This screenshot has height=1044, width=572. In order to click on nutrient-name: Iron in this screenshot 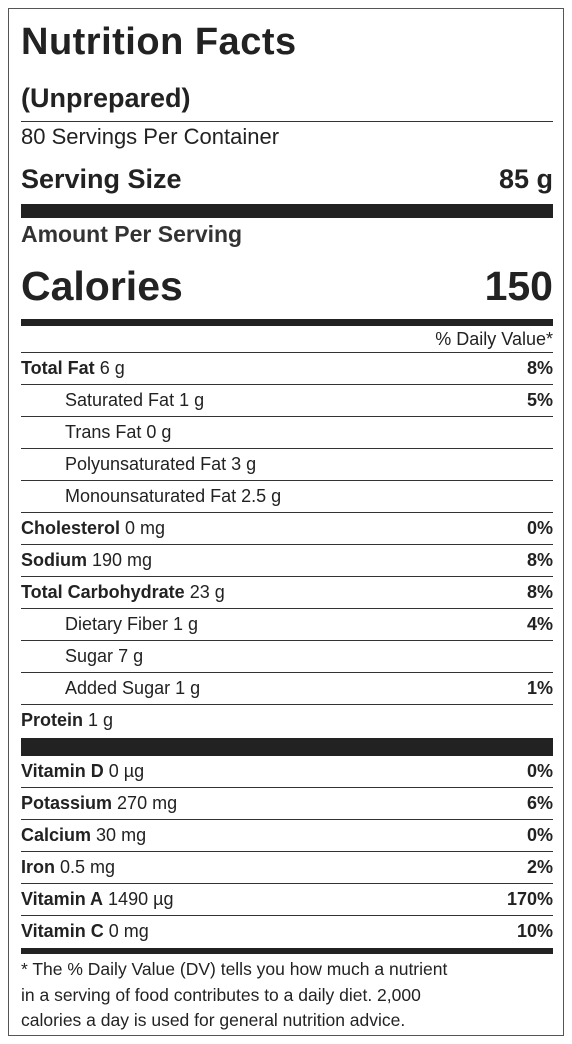, I will do `click(38, 867)`.